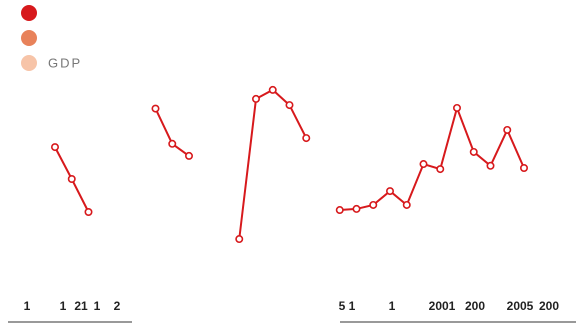  What do you see at coordinates (442, 306) in the screenshot?
I see `x-tick-label: 2001` at bounding box center [442, 306].